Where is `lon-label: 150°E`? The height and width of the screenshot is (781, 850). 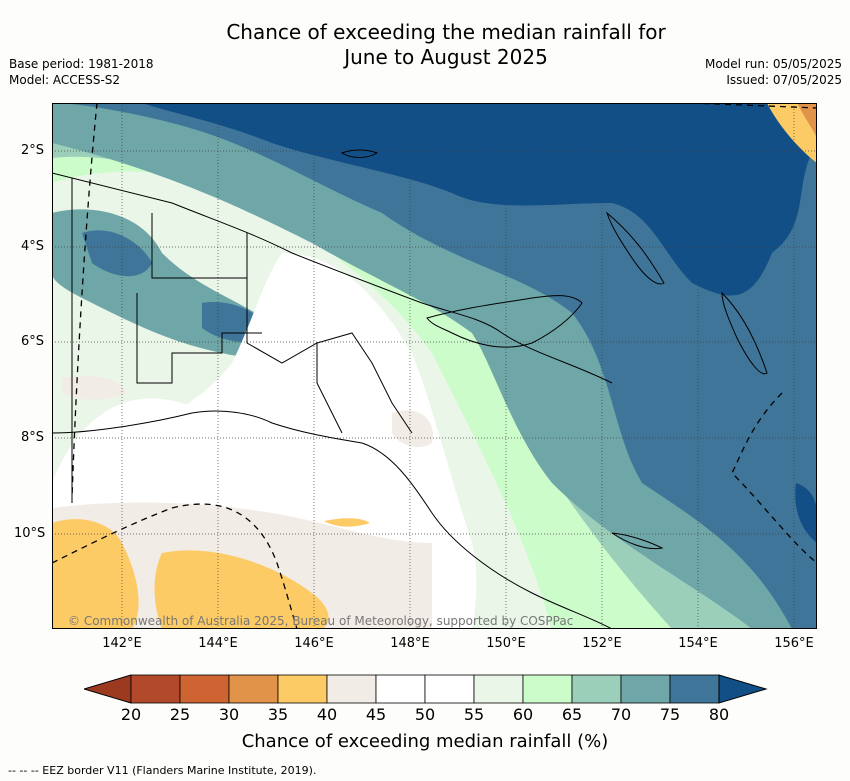 lon-label: 150°E is located at coordinates (506, 643).